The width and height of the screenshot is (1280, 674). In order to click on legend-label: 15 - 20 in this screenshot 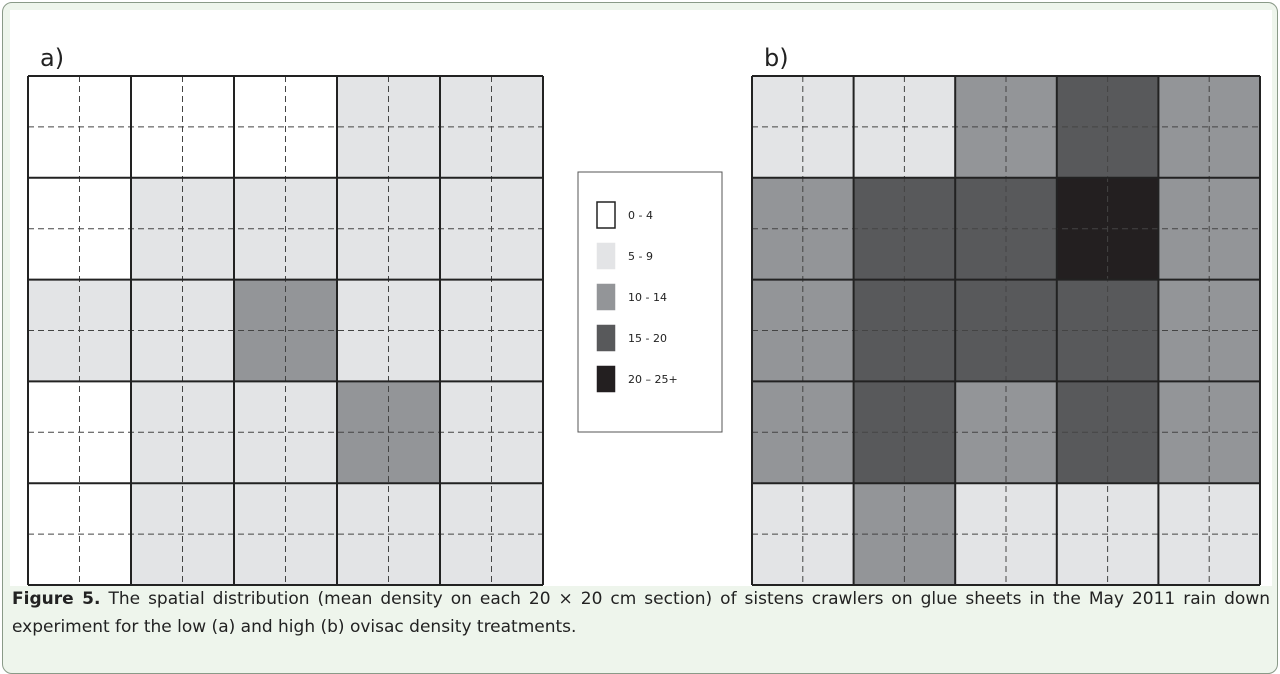, I will do `click(647, 338)`.